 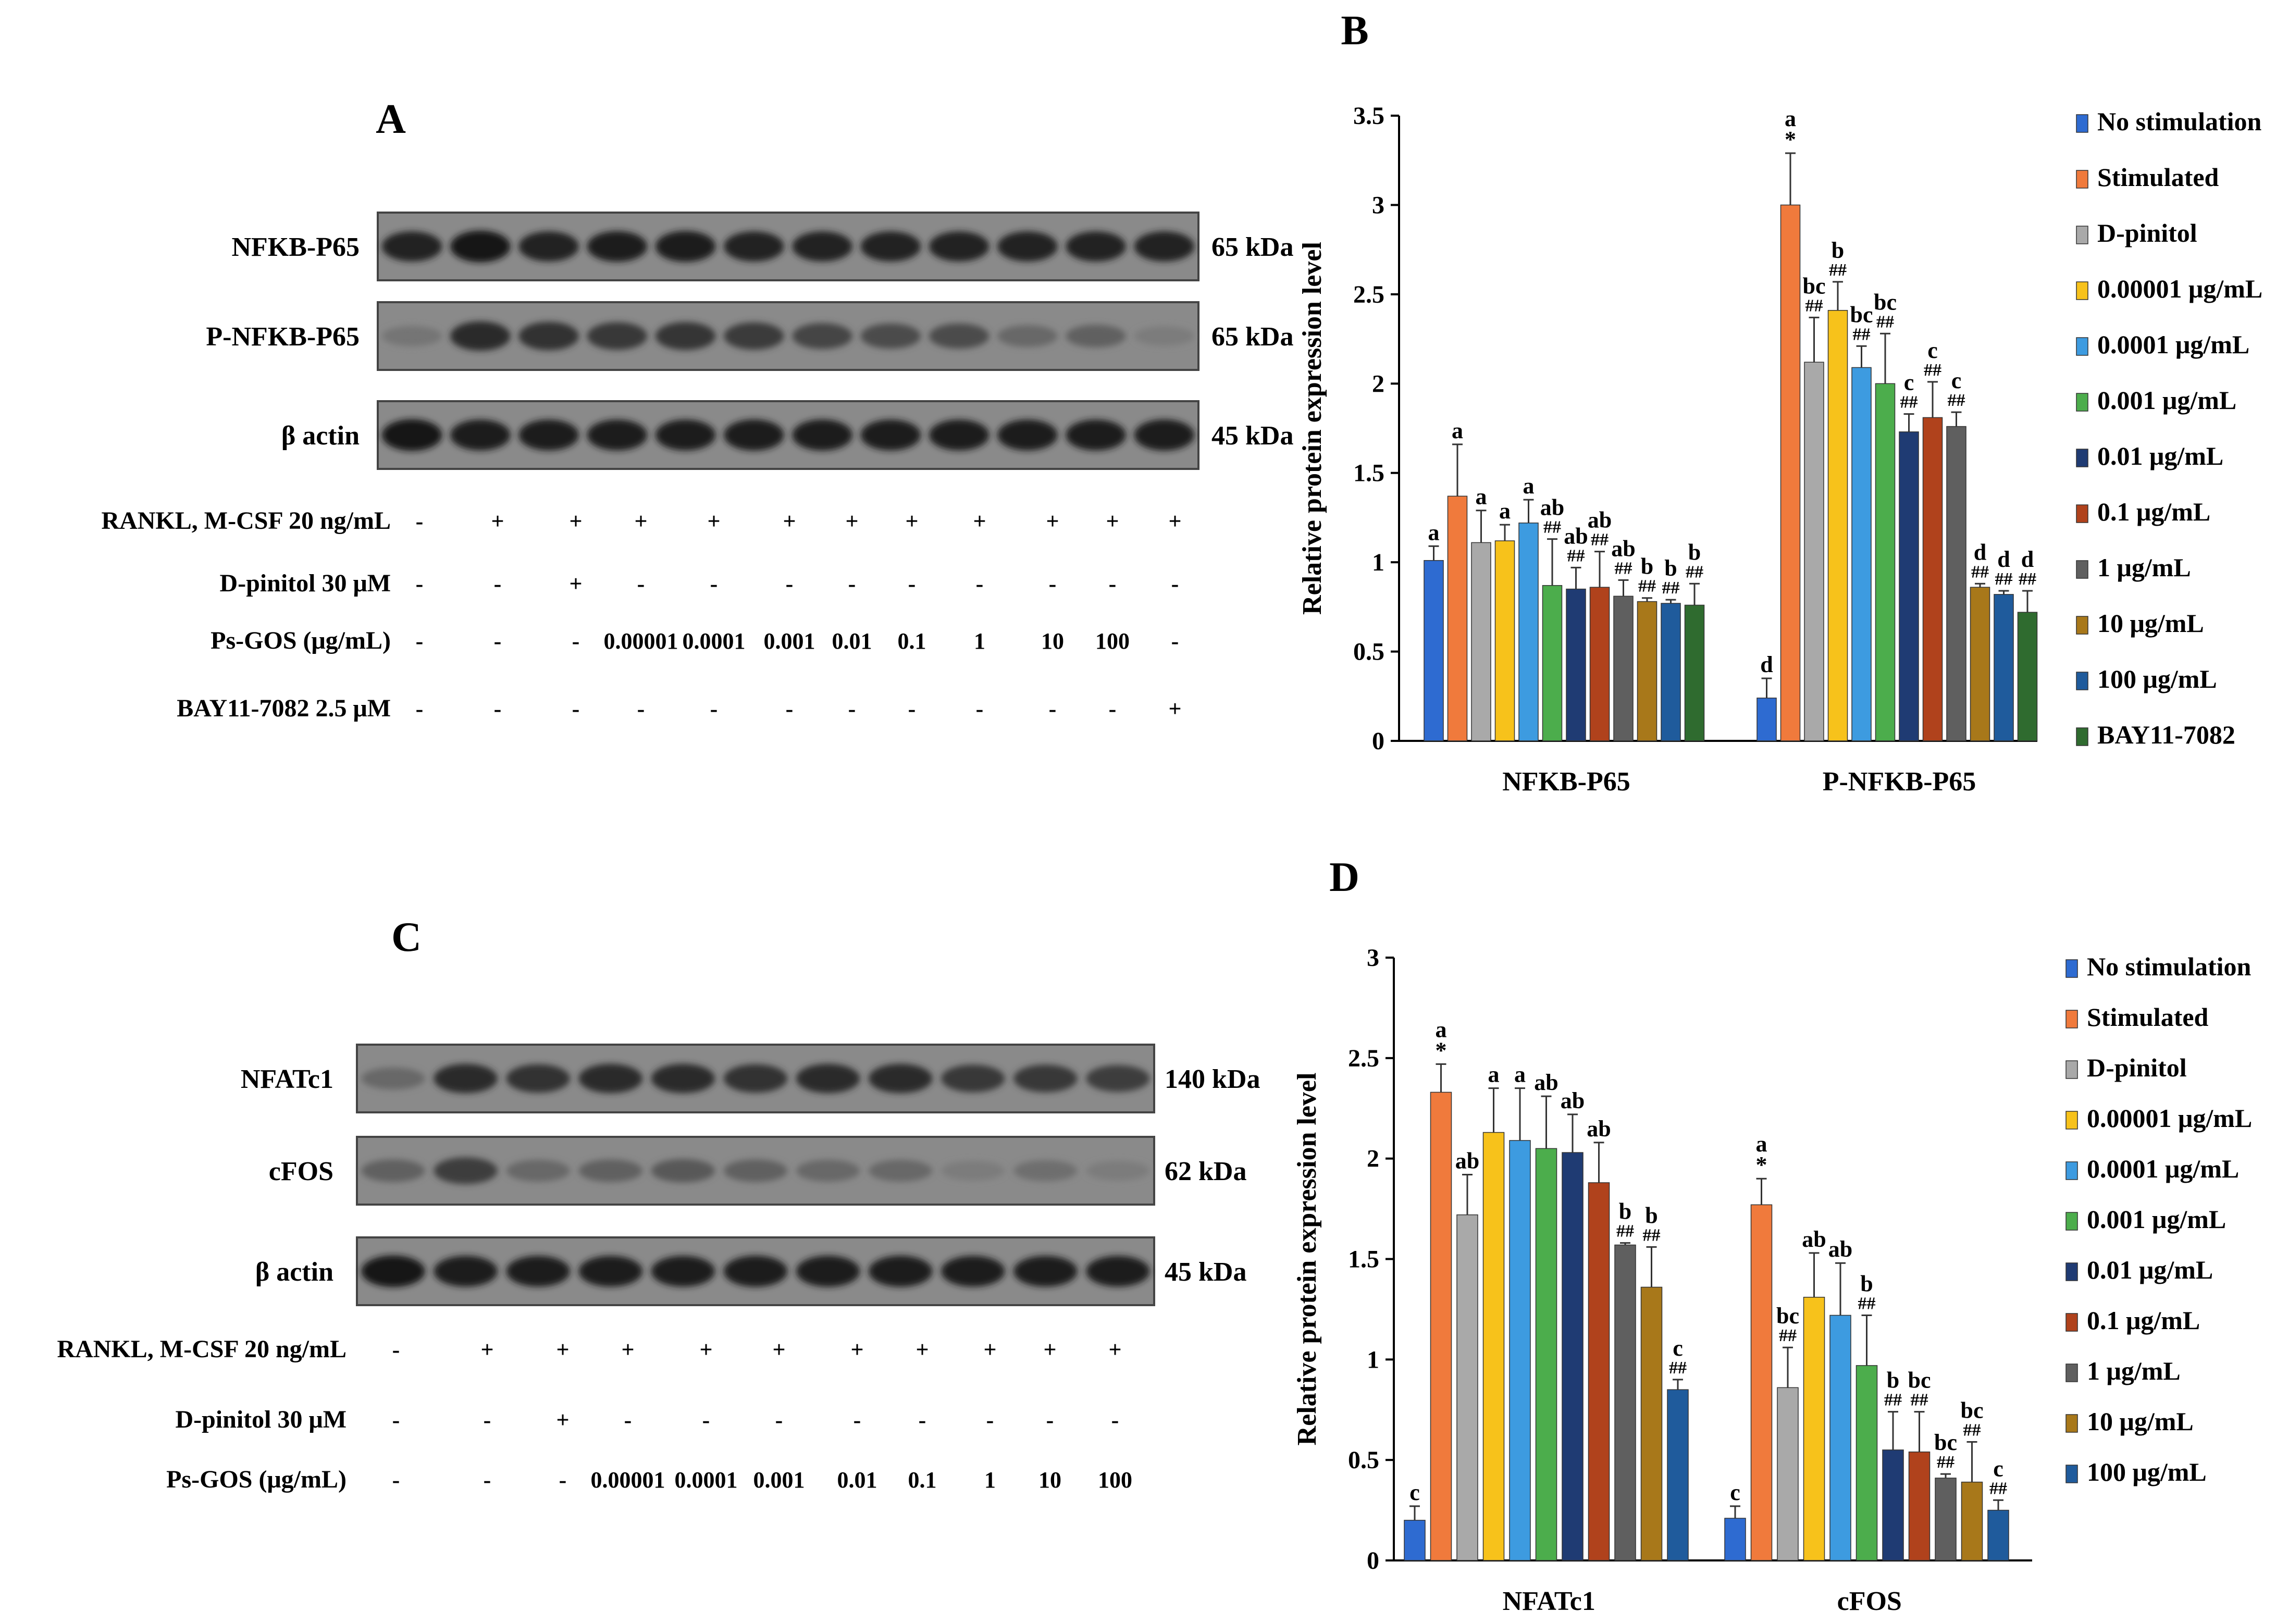 What do you see at coordinates (2179, 122) in the screenshot?
I see `legend-label: No stimulation` at bounding box center [2179, 122].